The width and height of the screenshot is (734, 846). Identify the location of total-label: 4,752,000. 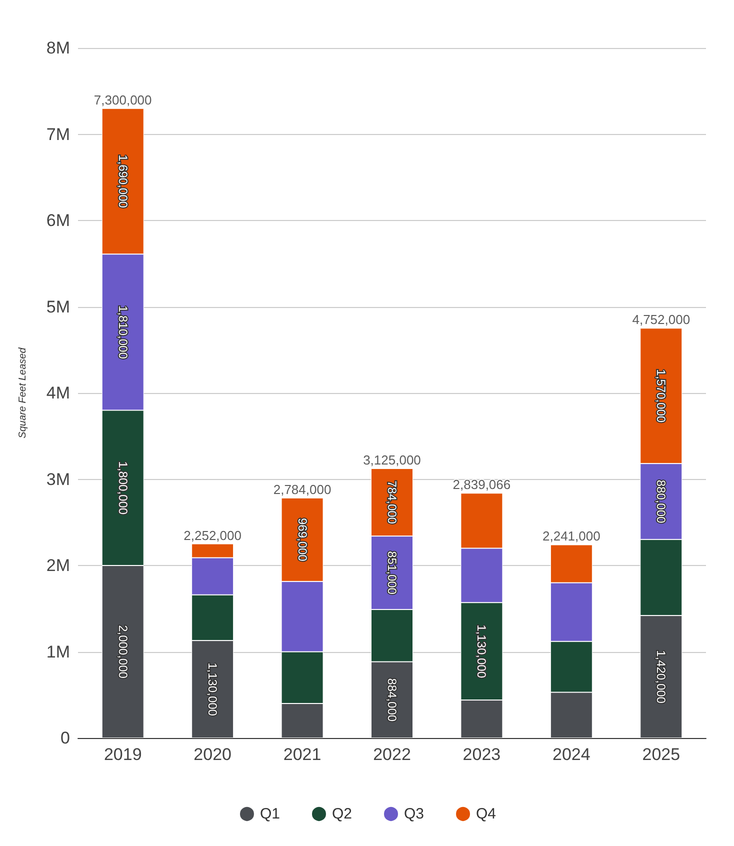
(661, 320).